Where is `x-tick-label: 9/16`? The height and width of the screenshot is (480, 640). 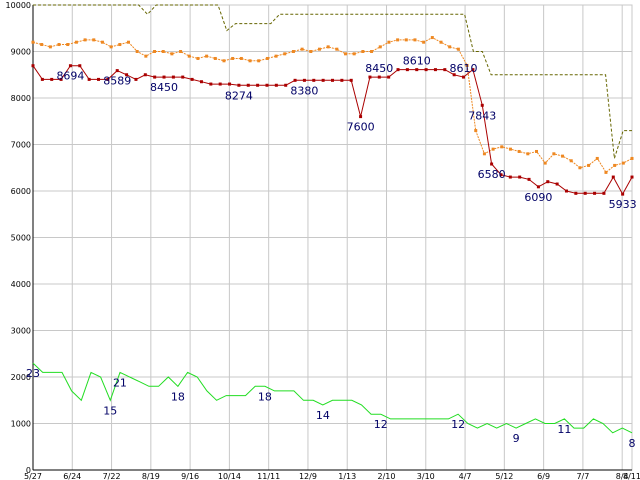
x-tick-label: 9/16 is located at coordinates (190, 476).